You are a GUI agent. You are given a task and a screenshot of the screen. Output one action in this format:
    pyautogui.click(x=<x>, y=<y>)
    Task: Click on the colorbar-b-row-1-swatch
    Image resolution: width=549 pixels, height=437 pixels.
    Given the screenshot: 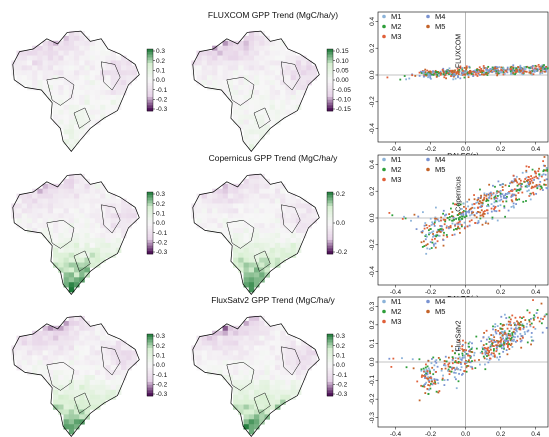 What is the action you would take?
    pyautogui.click(x=330, y=230)
    